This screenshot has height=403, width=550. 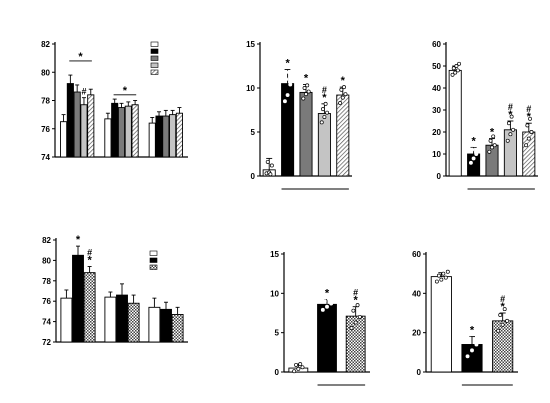 I want to click on y-tick-label: 72, so click(x=46, y=342).